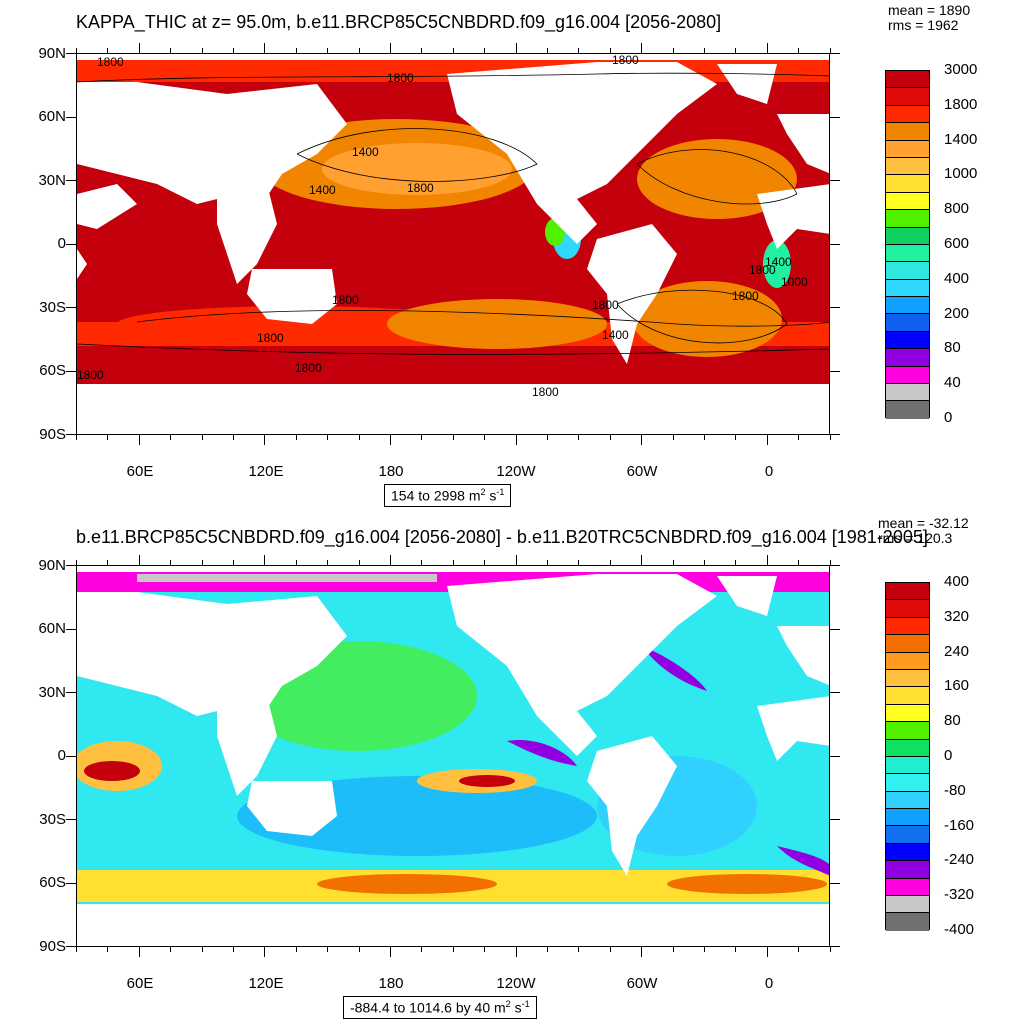  Describe the element at coordinates (929, 10) in the screenshot. I see `top-mean: mean = 1890` at that location.